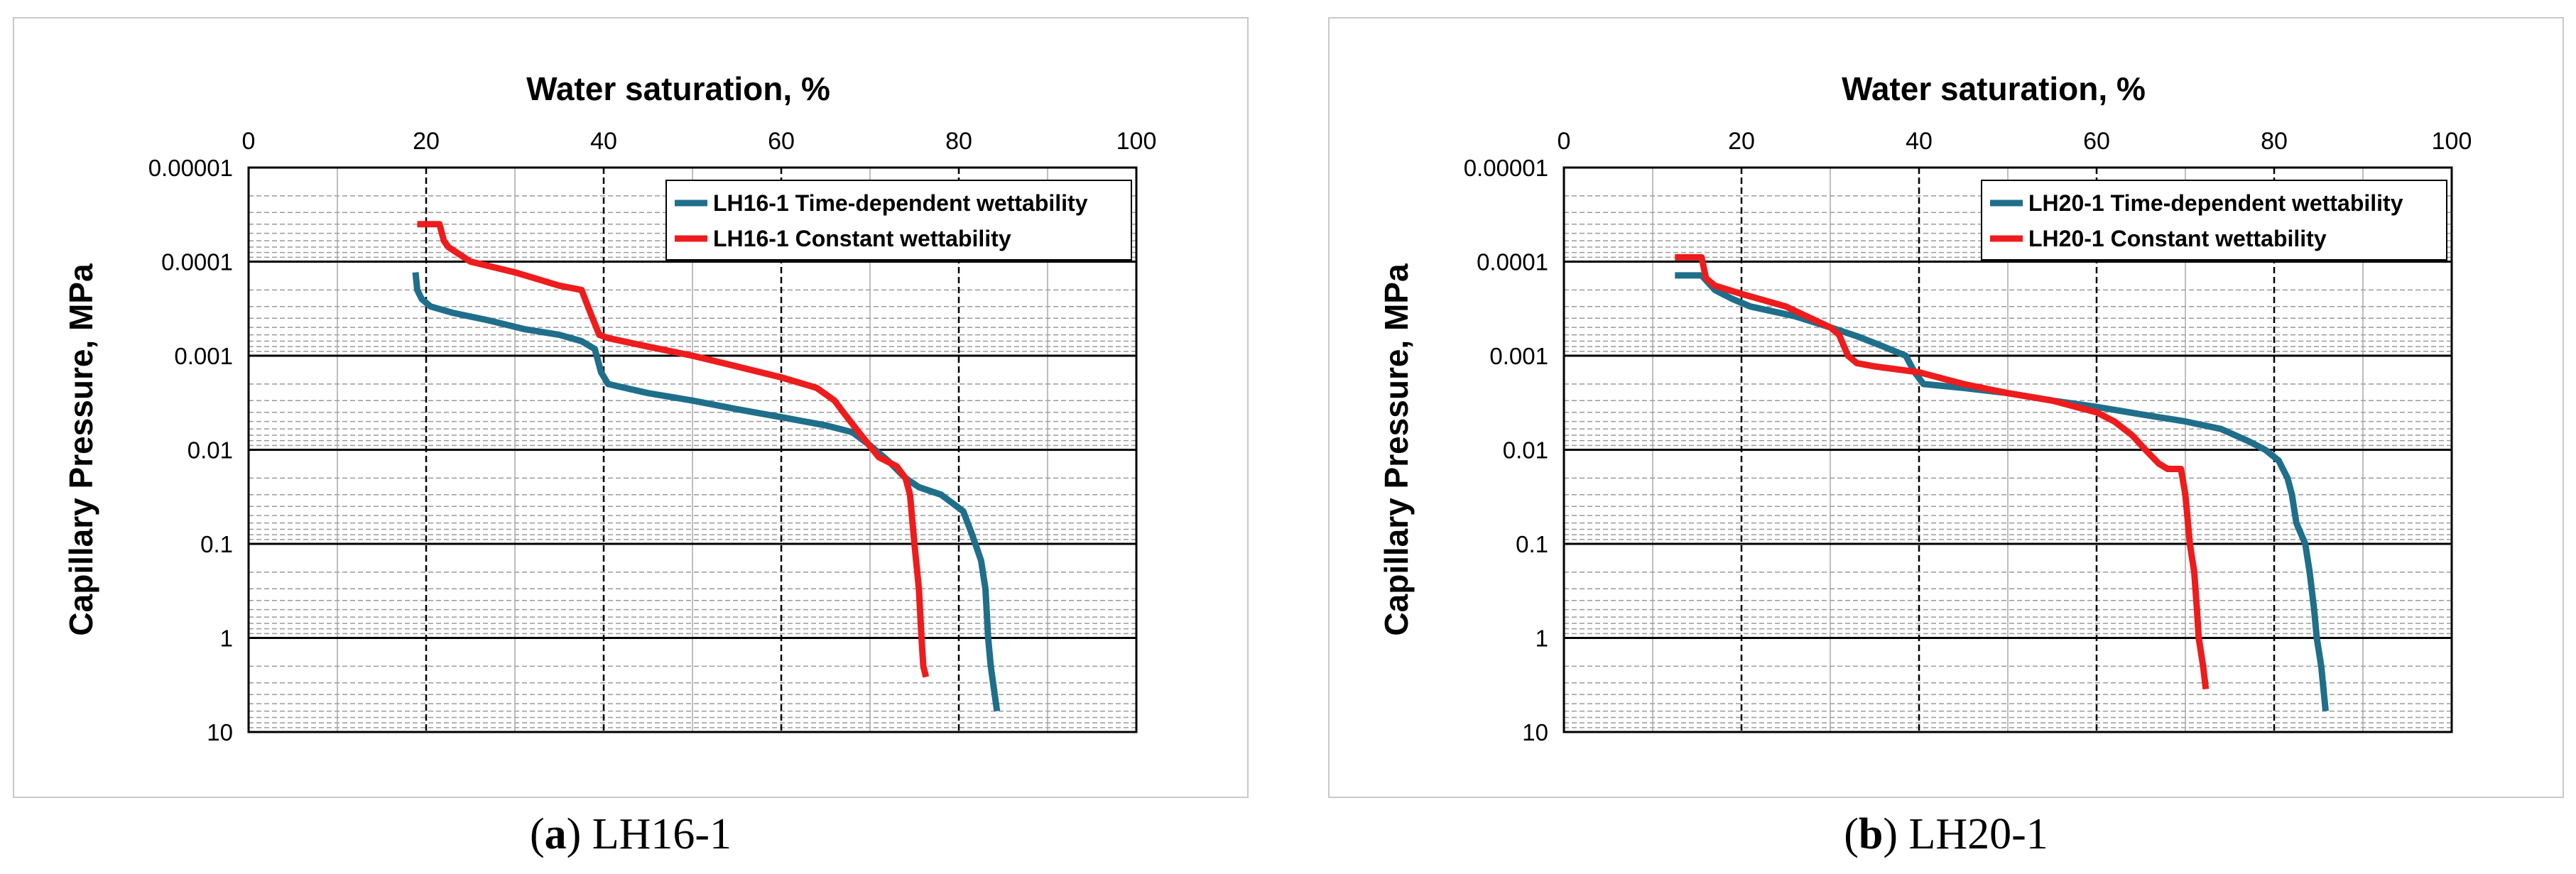 The image size is (2576, 874). Describe the element at coordinates (958, 141) in the screenshot. I see `chart-a-x-tick-label: 80` at that location.